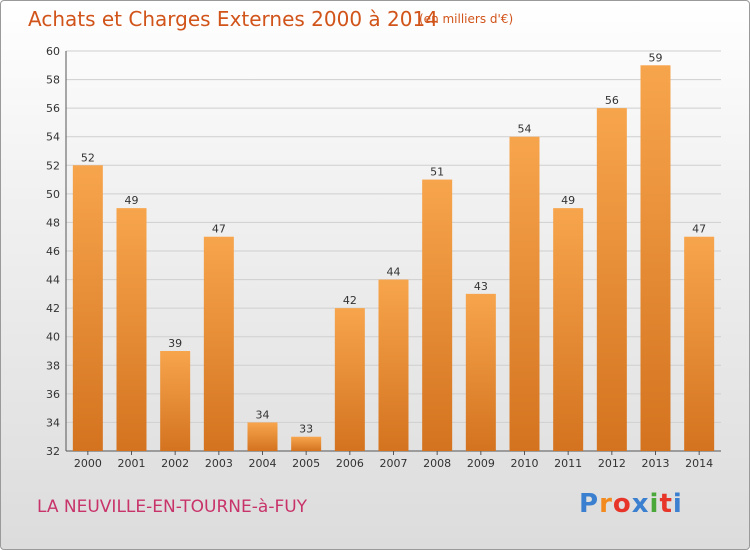  Describe the element at coordinates (525, 463) in the screenshot. I see `x-tick-label-2010: 2010` at that location.